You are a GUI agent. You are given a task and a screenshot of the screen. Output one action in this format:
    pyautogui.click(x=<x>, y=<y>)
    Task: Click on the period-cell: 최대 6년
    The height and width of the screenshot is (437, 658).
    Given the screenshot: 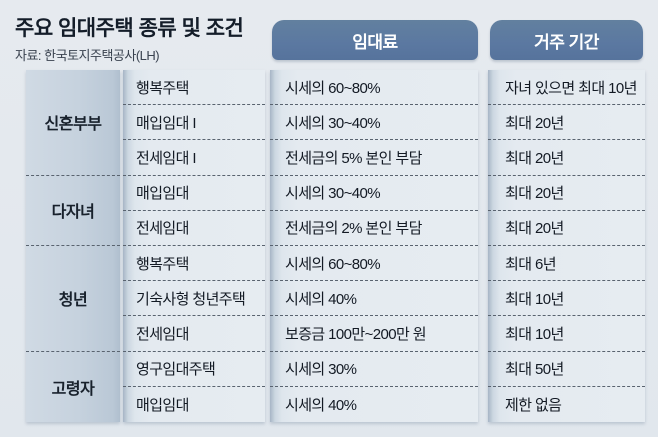 What is the action you would take?
    pyautogui.click(x=566, y=264)
    